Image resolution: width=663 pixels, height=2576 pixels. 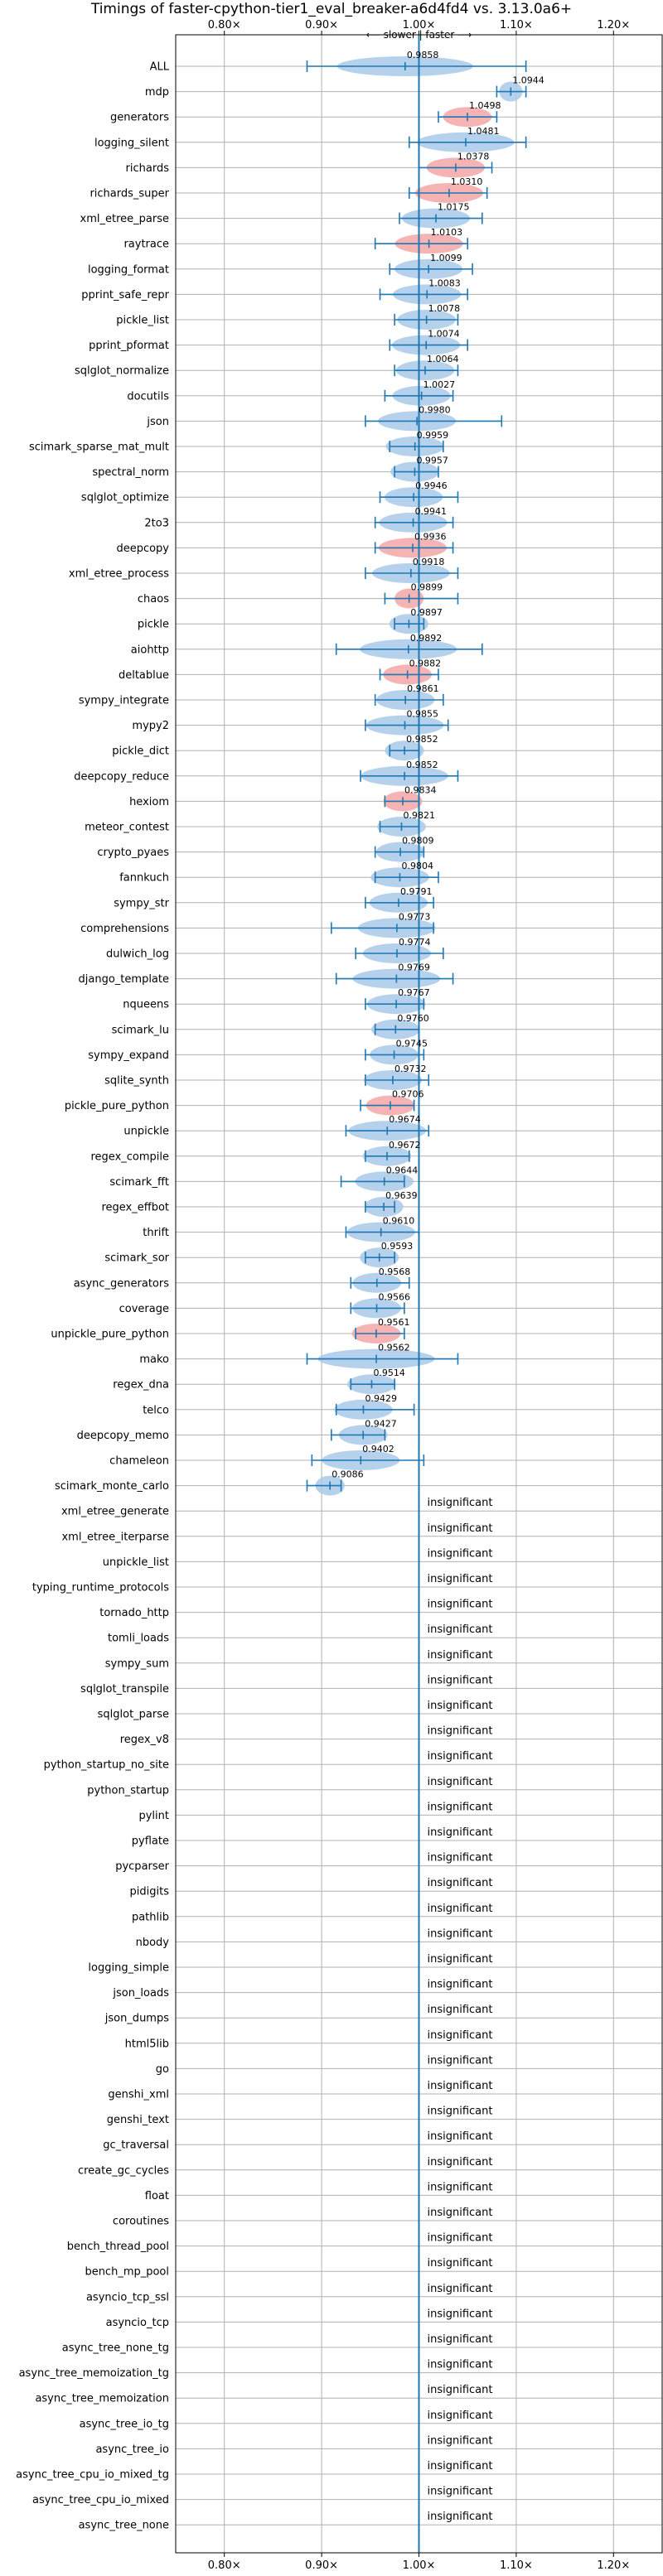 I want to click on benchmark-label: tomli_loads, so click(x=138, y=1639).